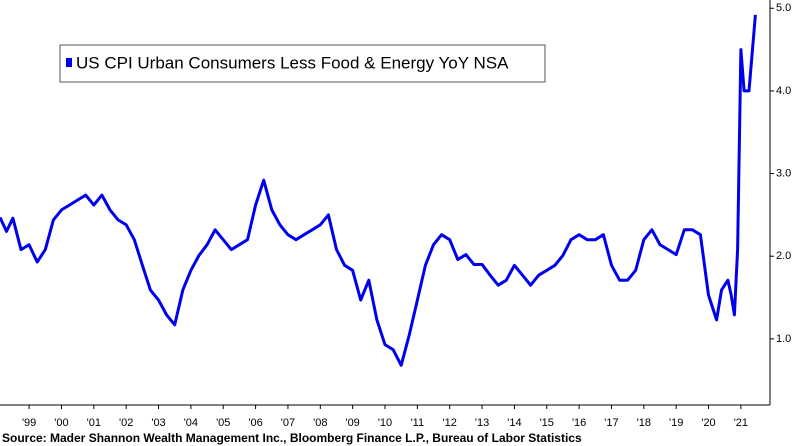 Image resolution: width=796 pixels, height=446 pixels. I want to click on x-tick-label: '04, so click(191, 423).